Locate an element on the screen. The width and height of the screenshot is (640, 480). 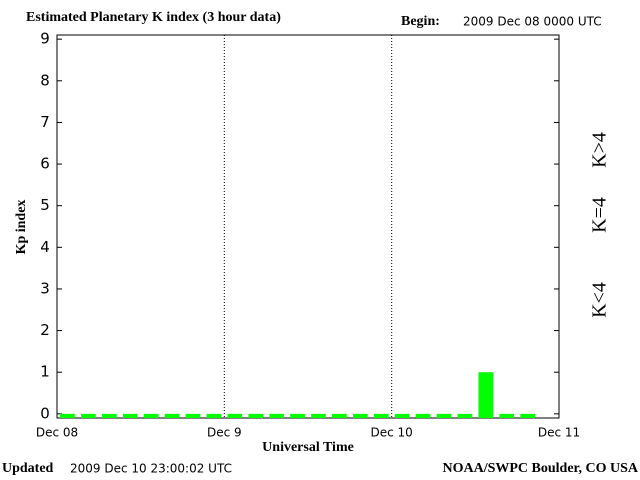
y-tick-label: 7 is located at coordinates (45, 122).